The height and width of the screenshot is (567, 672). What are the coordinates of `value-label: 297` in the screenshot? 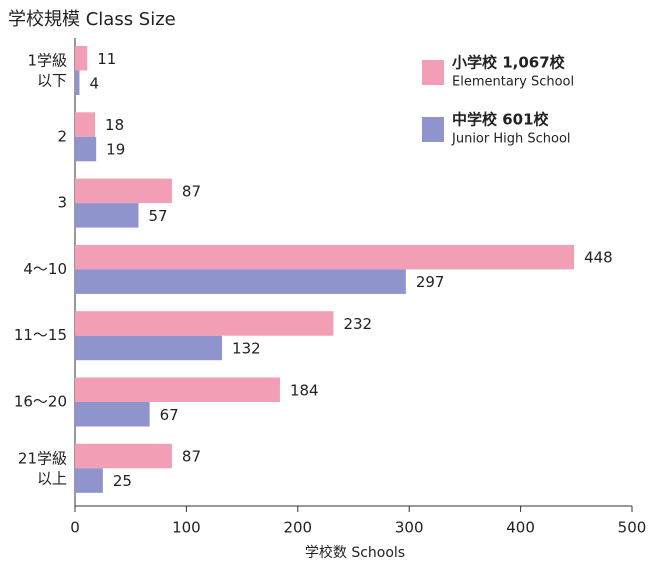 It's located at (430, 282).